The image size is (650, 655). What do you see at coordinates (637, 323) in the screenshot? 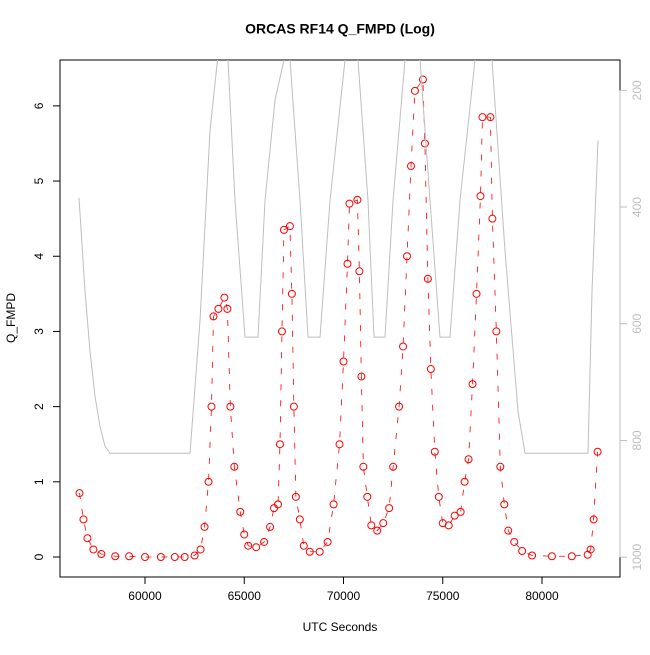
I see `y2-tick-label: 600` at bounding box center [637, 323].